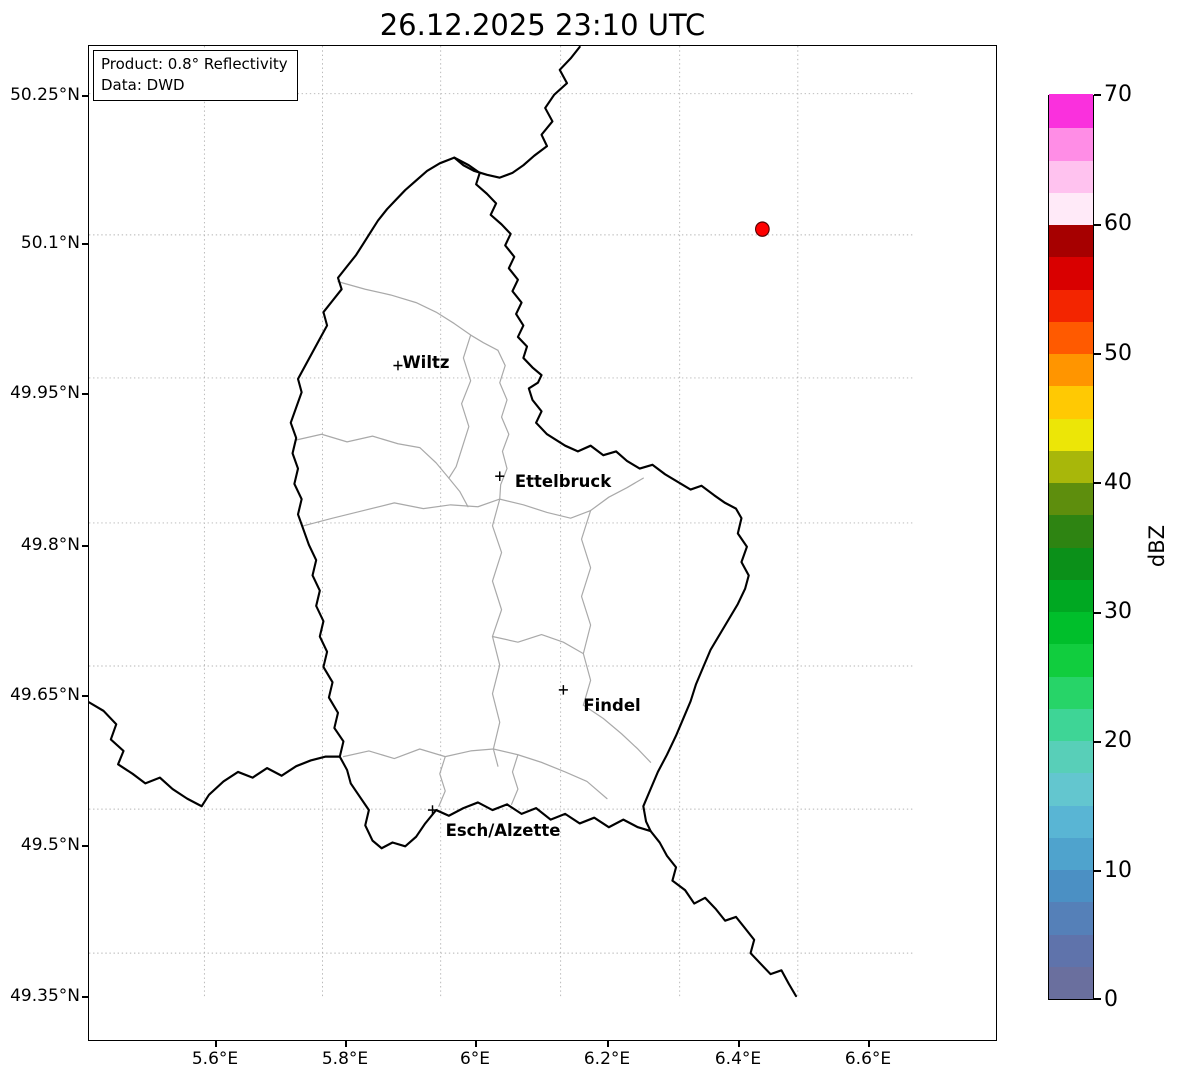 The image size is (1184, 1081). What do you see at coordinates (542, 25) in the screenshot?
I see `figure-title: 26.12.2025 23:10 UTC` at bounding box center [542, 25].